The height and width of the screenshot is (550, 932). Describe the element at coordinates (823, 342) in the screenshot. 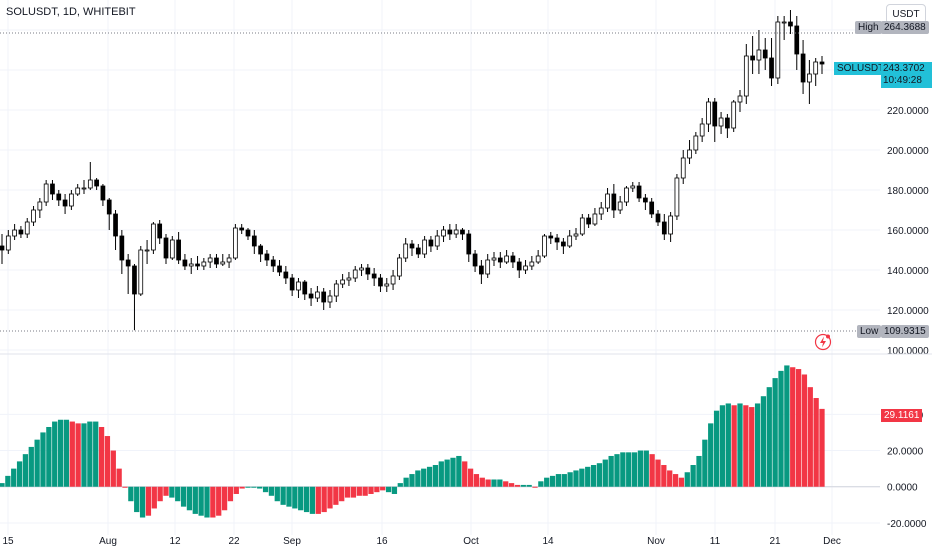

I see `flash-icon` at that location.